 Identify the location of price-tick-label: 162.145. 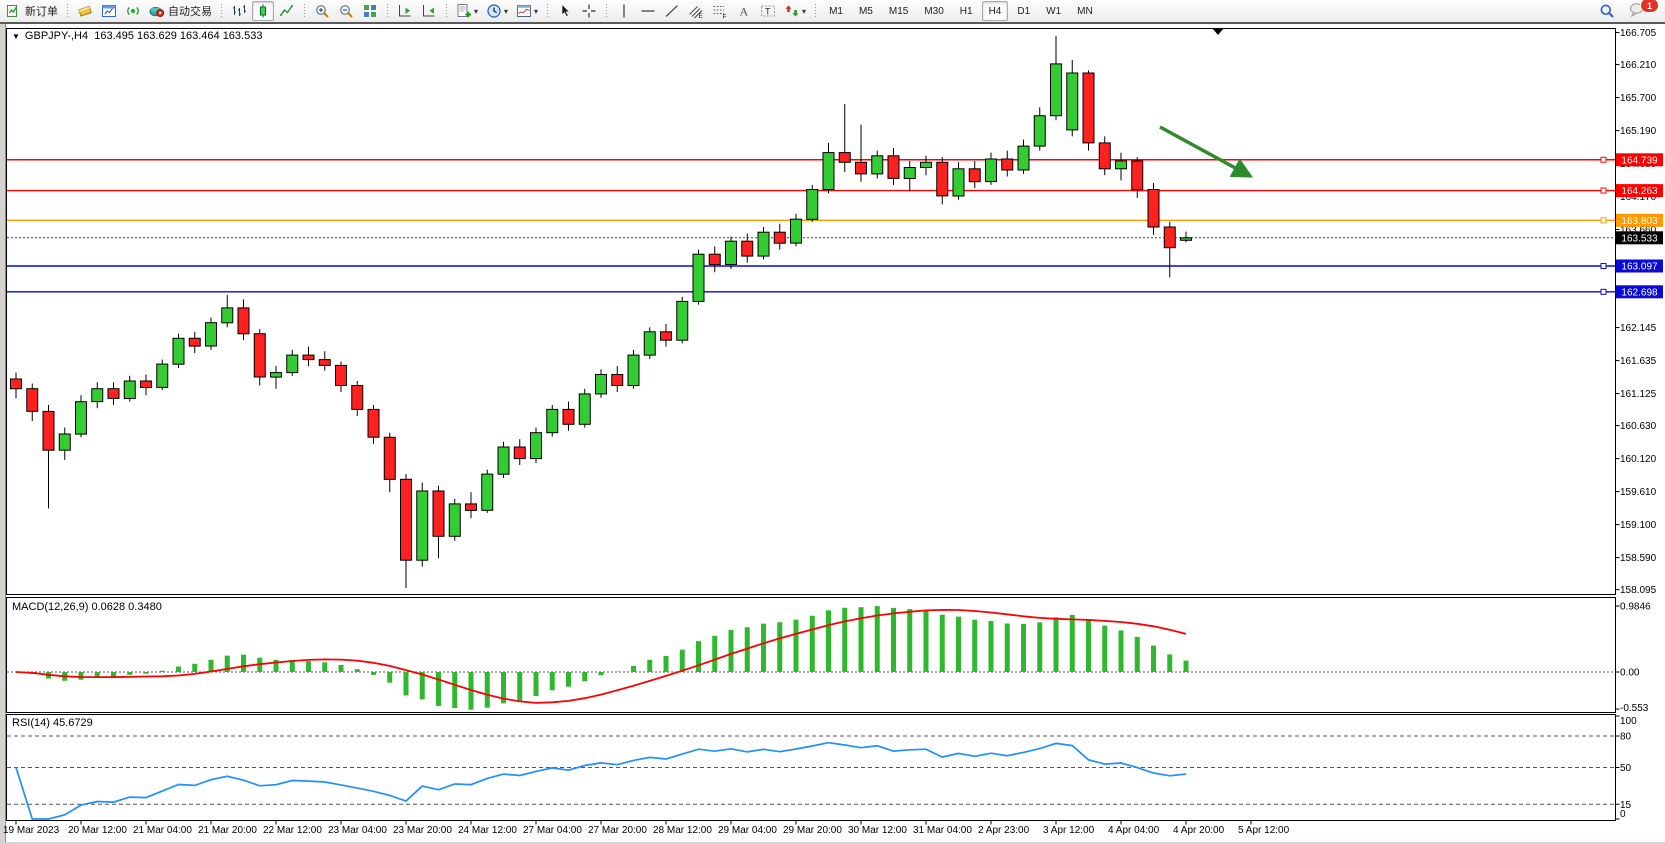
(1638, 328).